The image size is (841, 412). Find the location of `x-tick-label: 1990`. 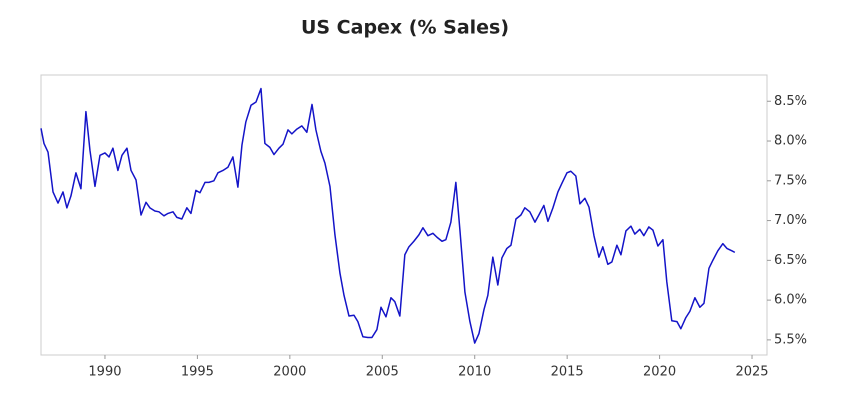

x-tick-label: 1990 is located at coordinates (104, 372).